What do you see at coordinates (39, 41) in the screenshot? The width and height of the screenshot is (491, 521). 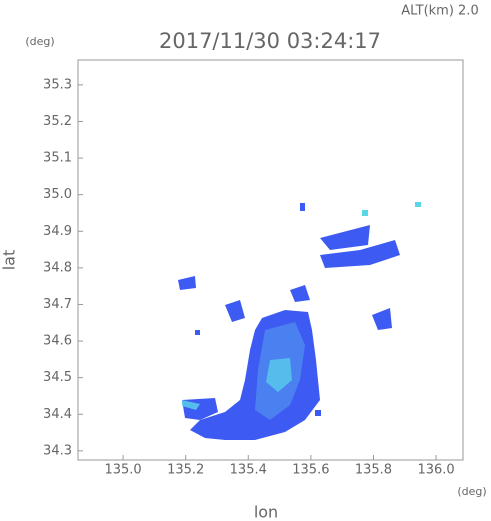 I see `y-unit: (deg)` at bounding box center [39, 41].